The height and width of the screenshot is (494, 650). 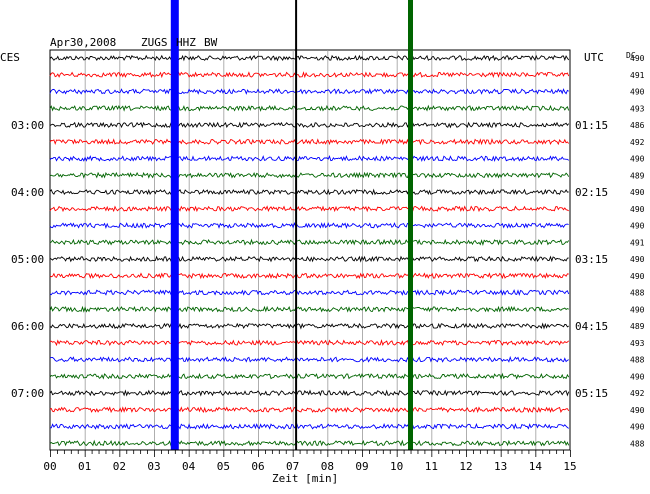 I want to click on x-tick-label: 03, so click(x=153, y=466).